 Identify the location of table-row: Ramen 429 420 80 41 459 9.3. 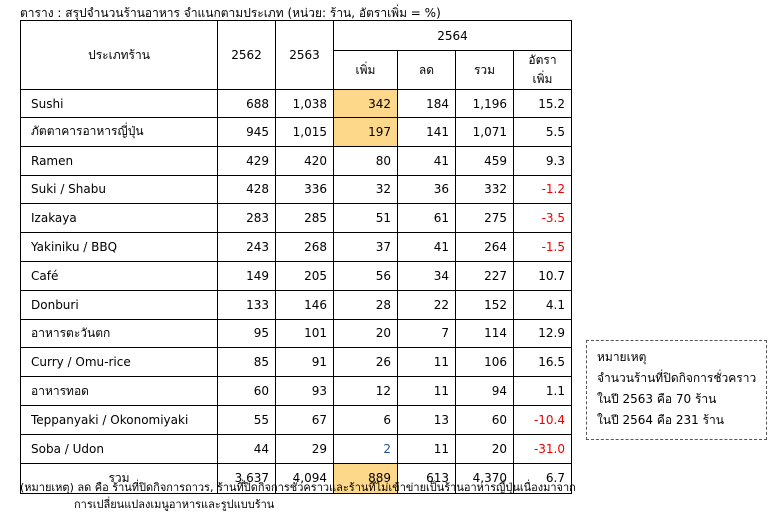
(296, 160).